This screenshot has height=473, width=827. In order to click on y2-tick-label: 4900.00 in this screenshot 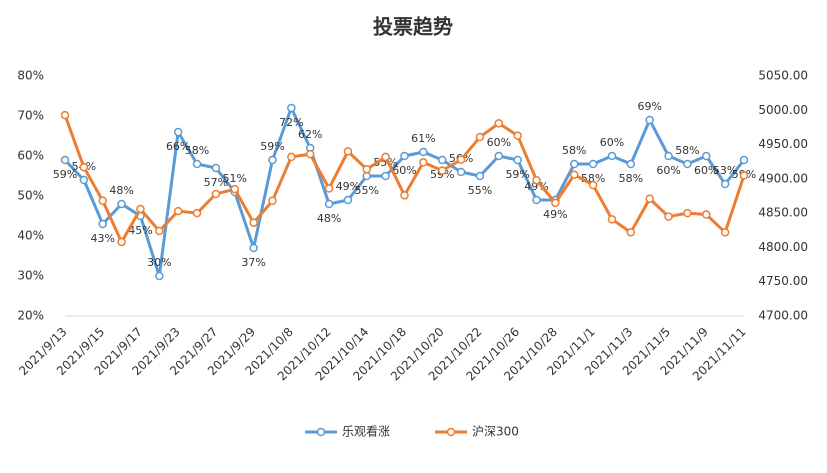, I will do `click(783, 178)`.